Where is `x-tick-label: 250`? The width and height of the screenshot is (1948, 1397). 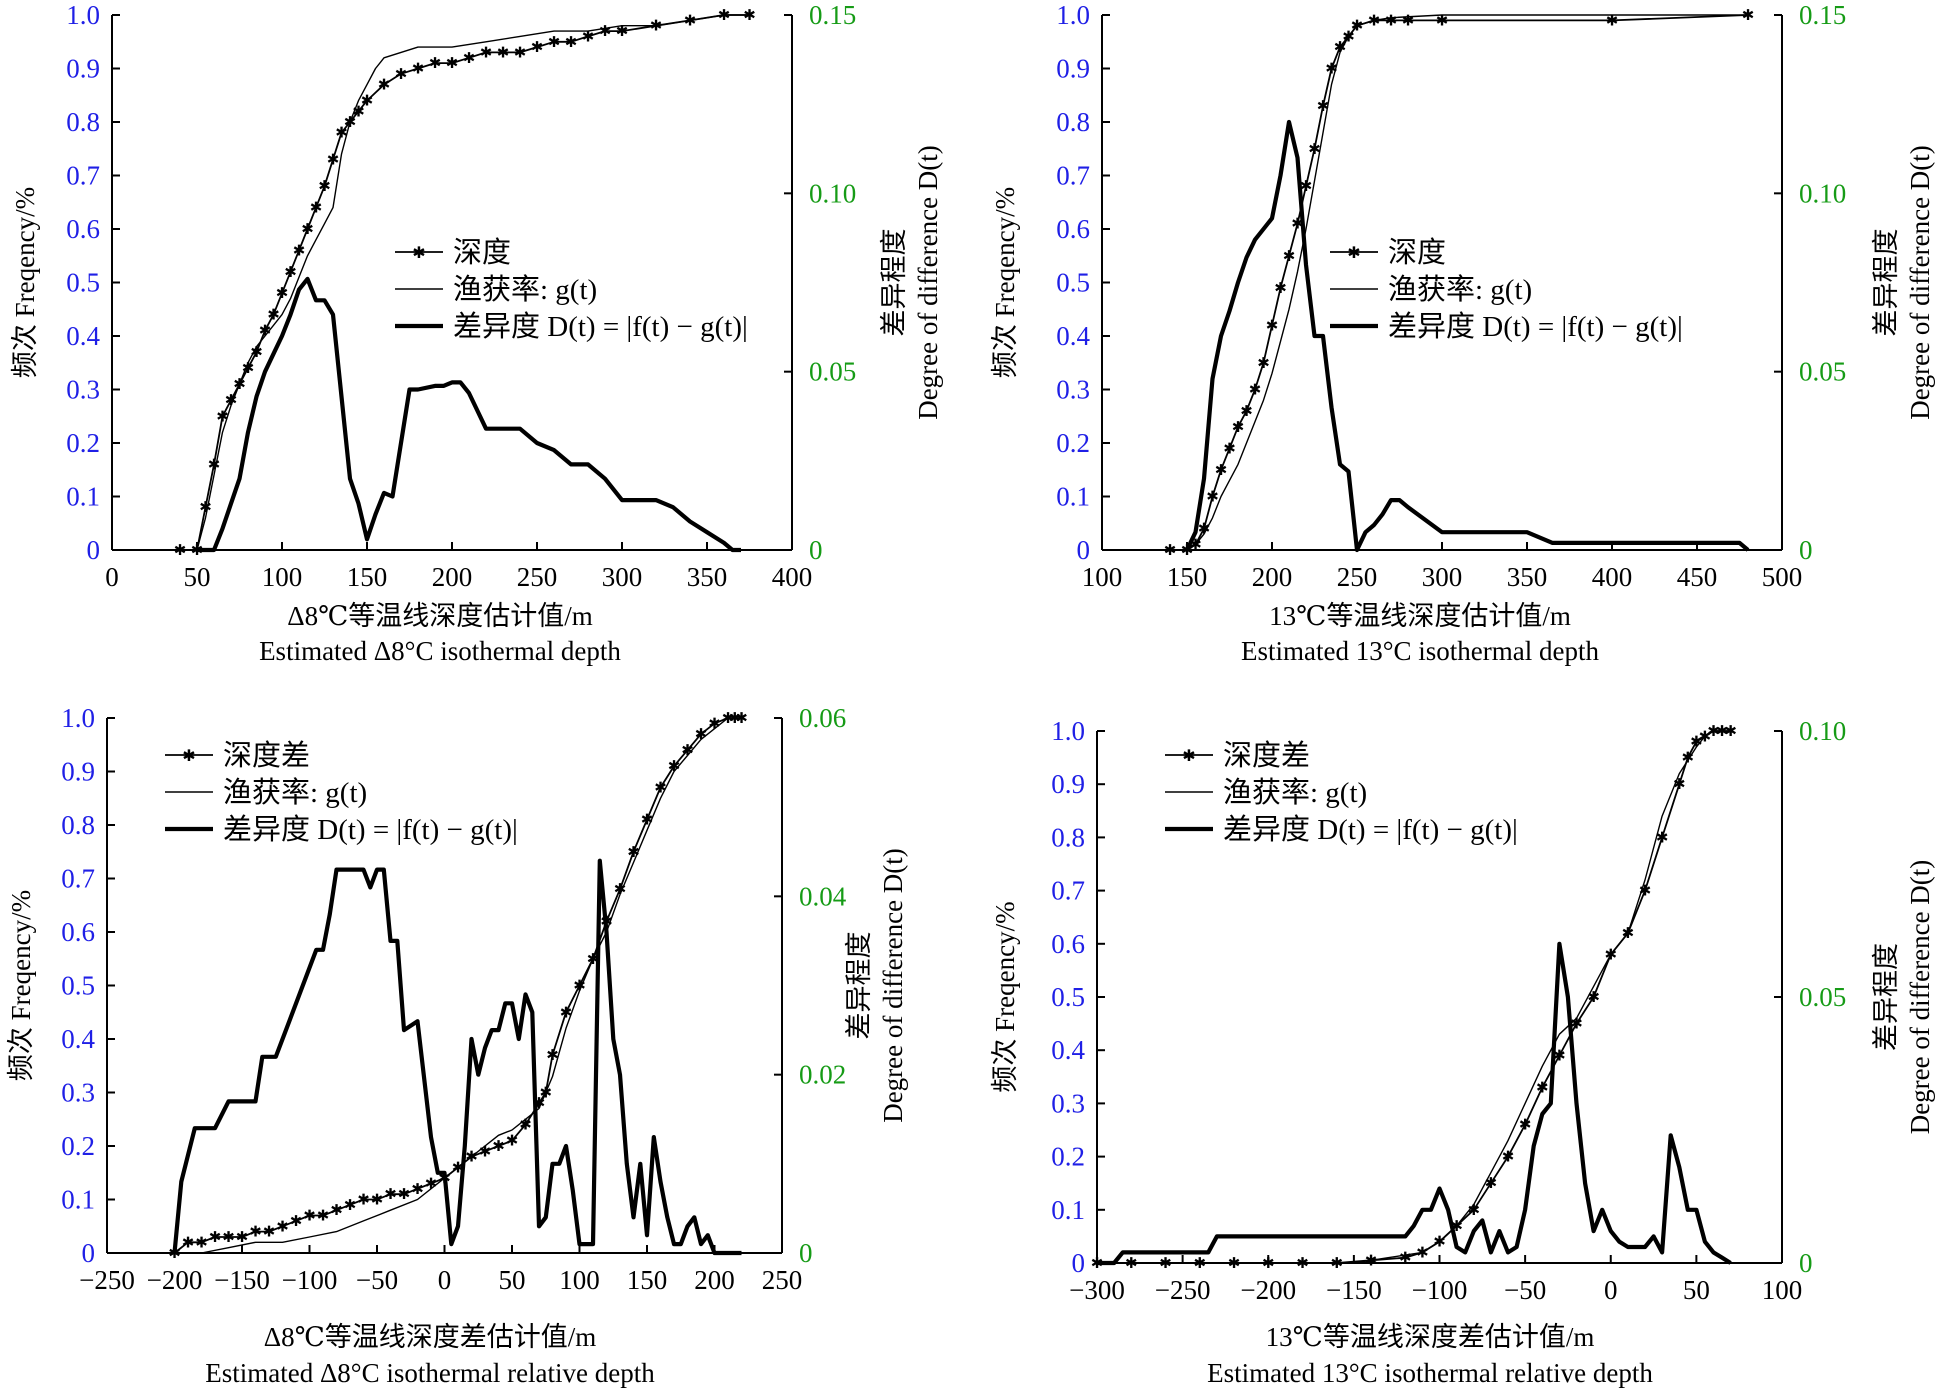 x-tick-label: 250 is located at coordinates (782, 1280).